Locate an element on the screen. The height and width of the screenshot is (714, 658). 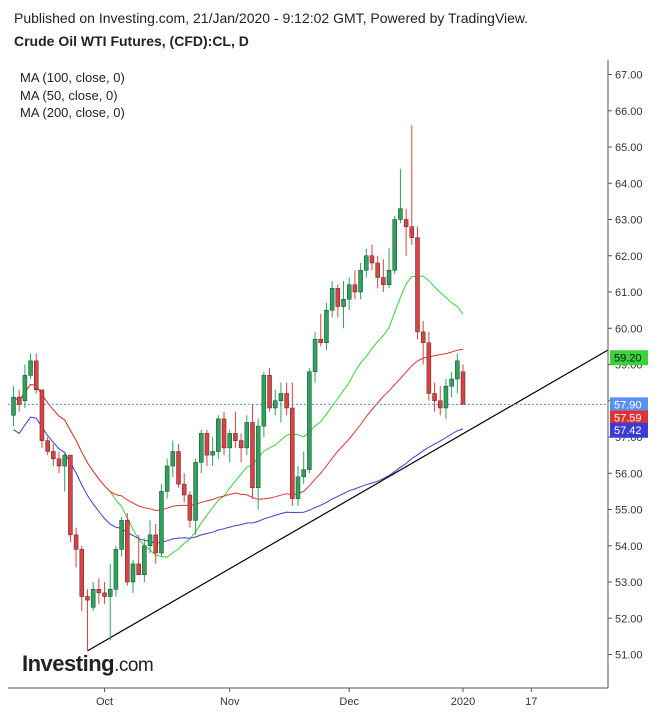
y-tick-label: 66.00 is located at coordinates (629, 112).